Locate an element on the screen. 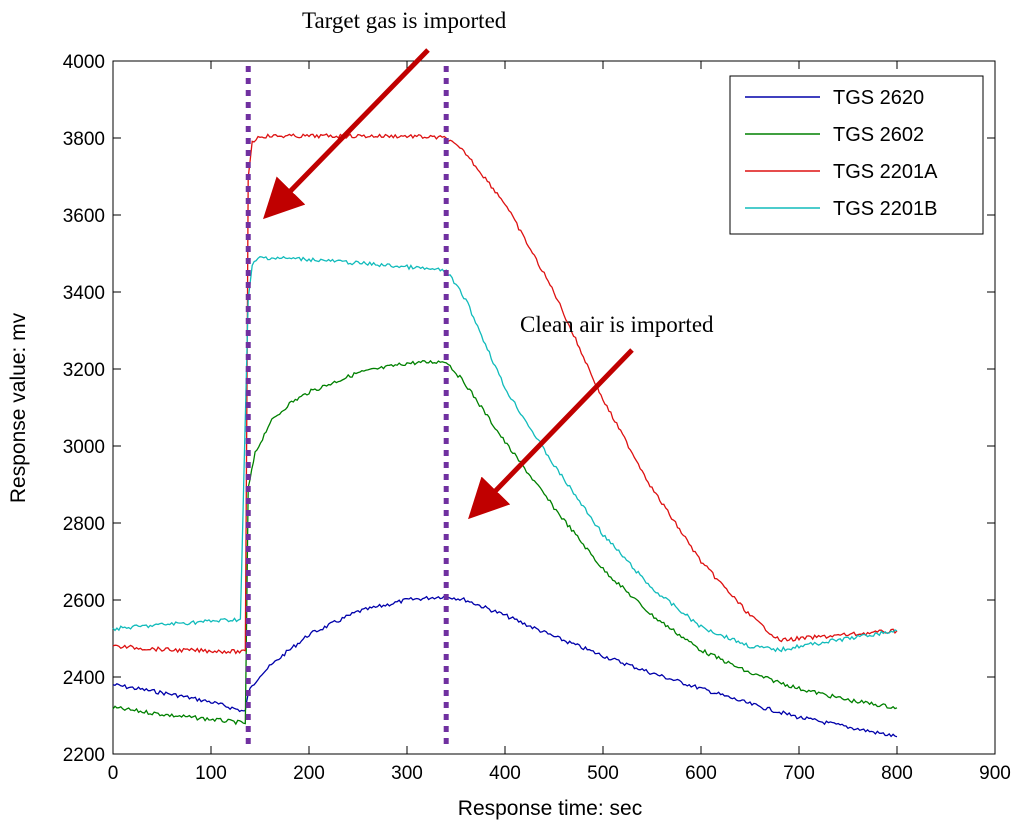 This screenshot has height=829, width=1024. y-tick-label: 2400 is located at coordinates (84, 678).